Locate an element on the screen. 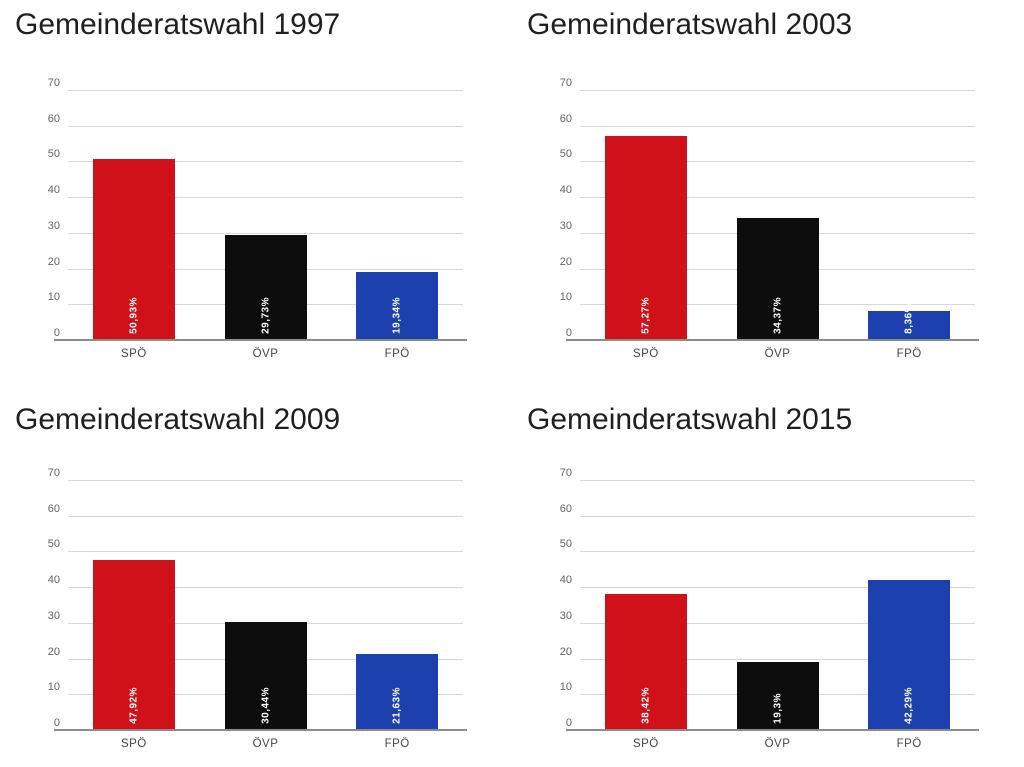  bar-fpö: 19,34% is located at coordinates (397, 306).